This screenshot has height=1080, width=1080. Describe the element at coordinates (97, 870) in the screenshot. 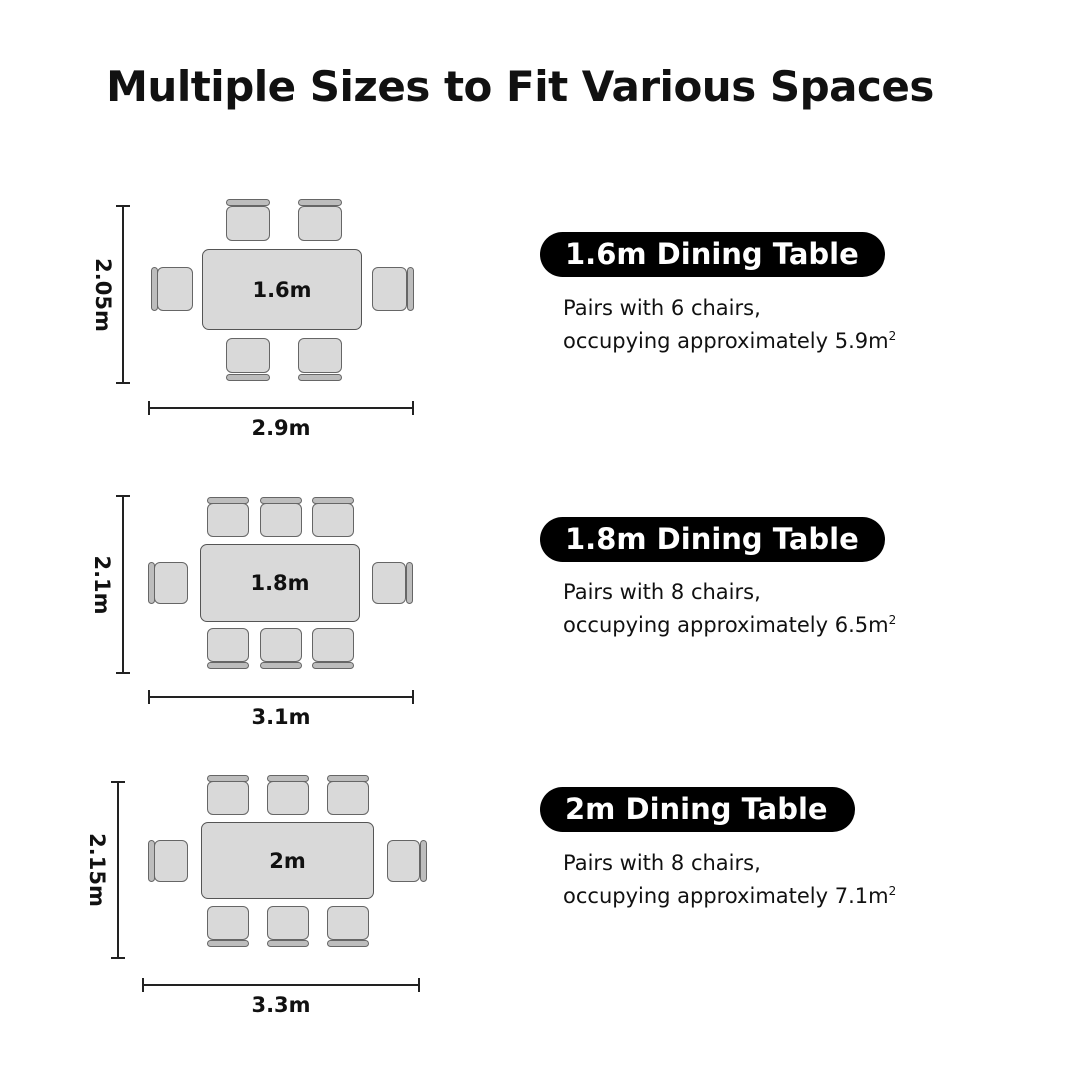

I see `depth-label: 2.15m` at that location.